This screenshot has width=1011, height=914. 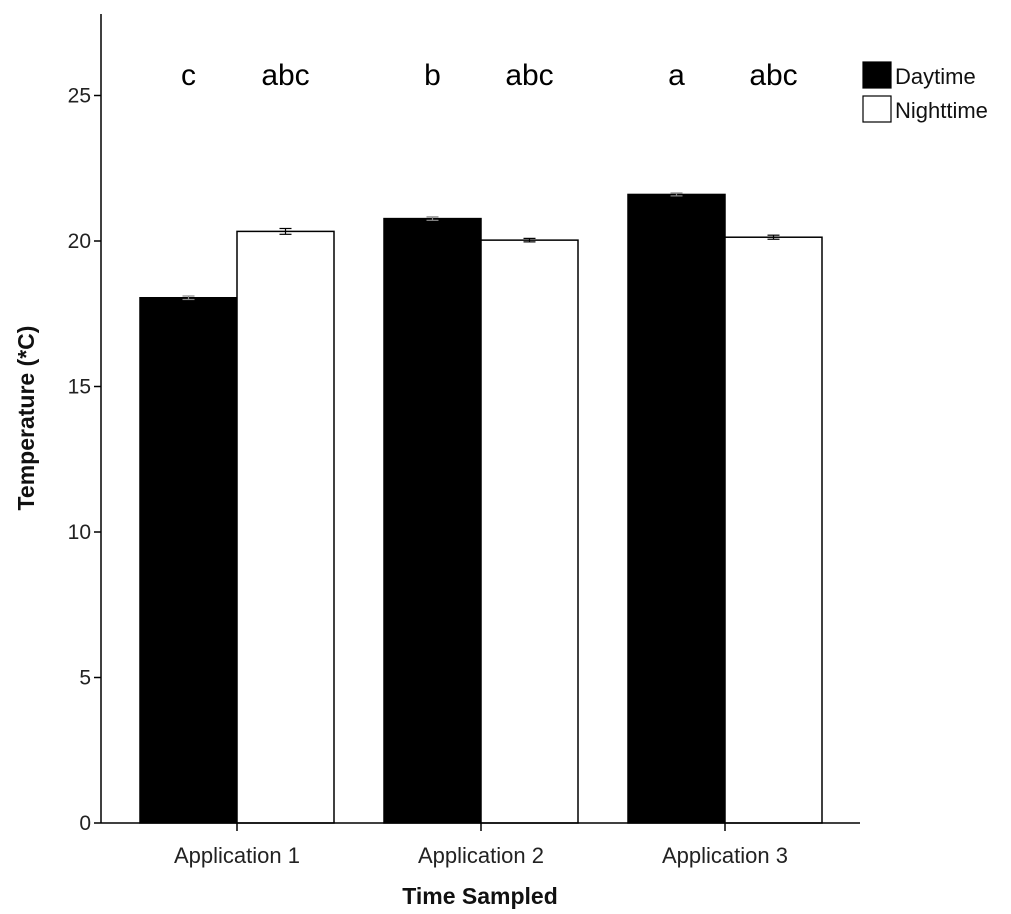 I want to click on x-tick-label: Application 1, so click(x=237, y=855).